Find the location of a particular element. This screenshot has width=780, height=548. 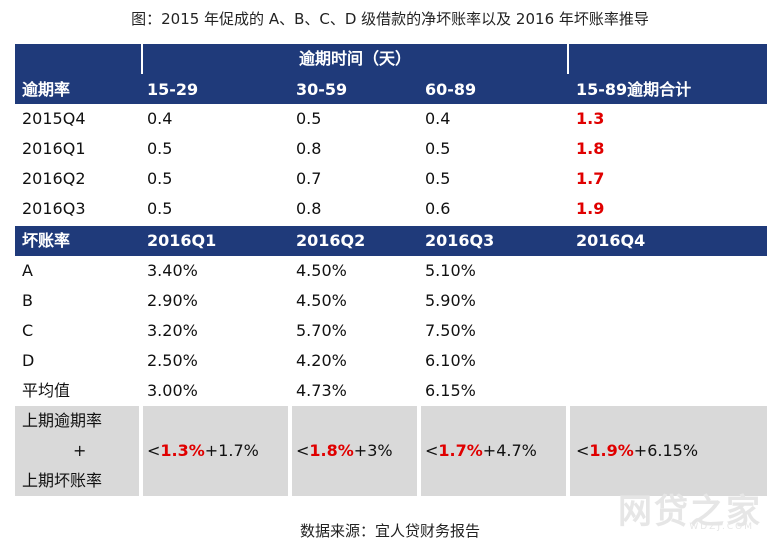

row-label: 2015Q4 is located at coordinates (54, 118).